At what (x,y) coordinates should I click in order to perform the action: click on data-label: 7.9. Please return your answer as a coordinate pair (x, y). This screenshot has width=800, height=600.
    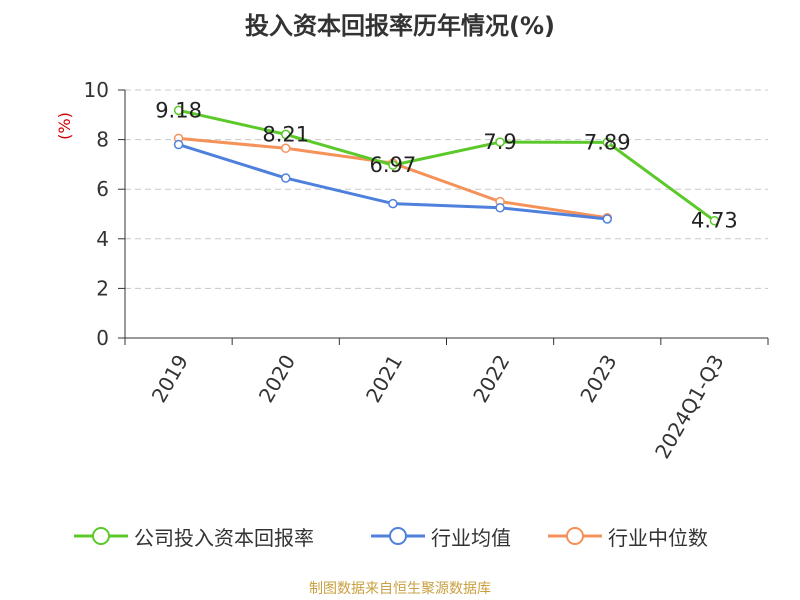
    Looking at the image, I should click on (499, 142).